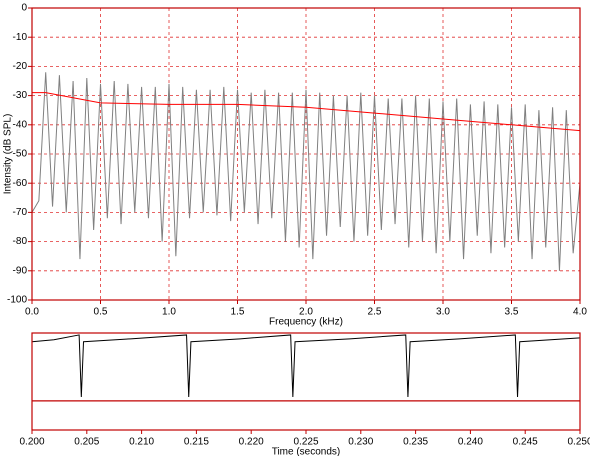 This screenshot has width=590, height=456. What do you see at coordinates (20, 270) in the screenshot?
I see `y-tick-label: -90` at bounding box center [20, 270].